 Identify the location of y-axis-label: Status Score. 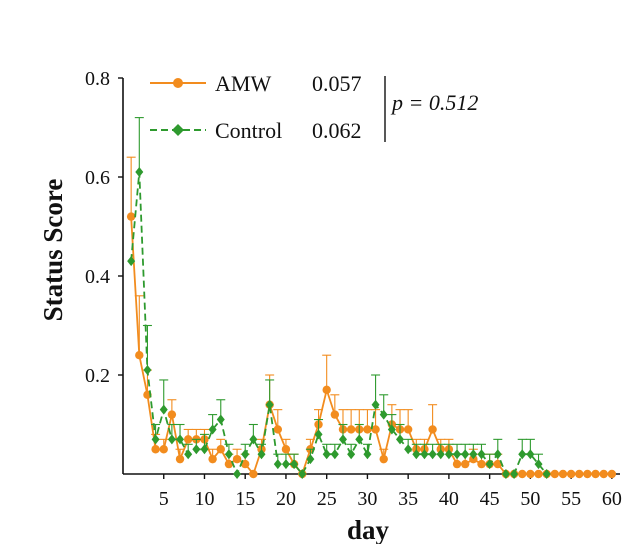
(53, 250).